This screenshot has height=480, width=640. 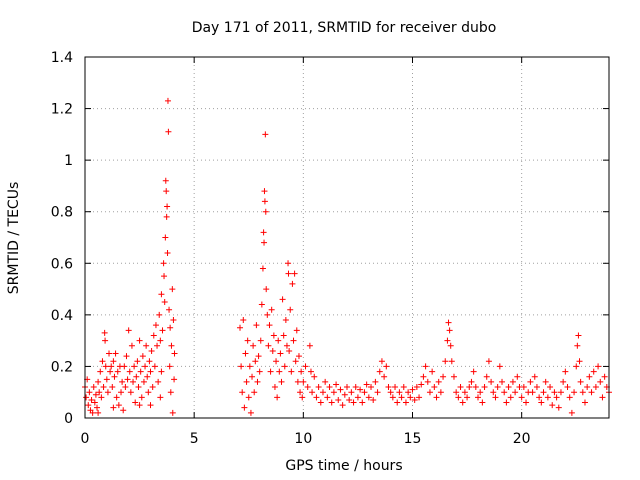 I want to click on y-tick-label: 0.8, so click(x=62, y=213).